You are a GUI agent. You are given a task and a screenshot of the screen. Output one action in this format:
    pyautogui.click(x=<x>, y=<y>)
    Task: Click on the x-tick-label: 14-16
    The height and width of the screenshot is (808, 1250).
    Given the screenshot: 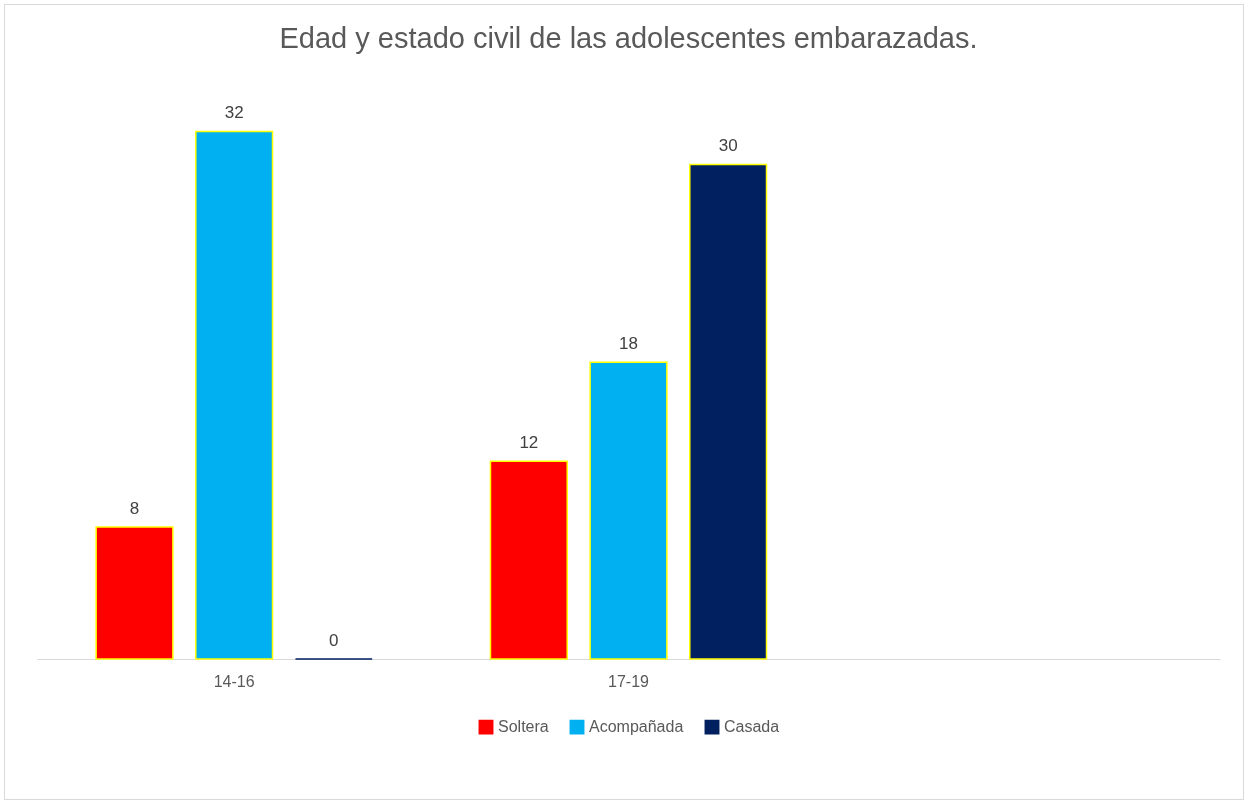 What is the action you would take?
    pyautogui.click(x=234, y=681)
    